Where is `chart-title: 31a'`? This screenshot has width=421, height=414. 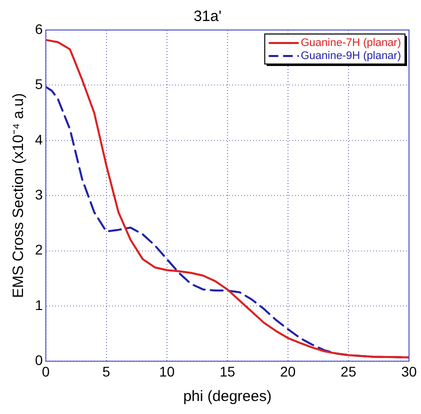
chart-title: 31a' is located at coordinates (208, 17).